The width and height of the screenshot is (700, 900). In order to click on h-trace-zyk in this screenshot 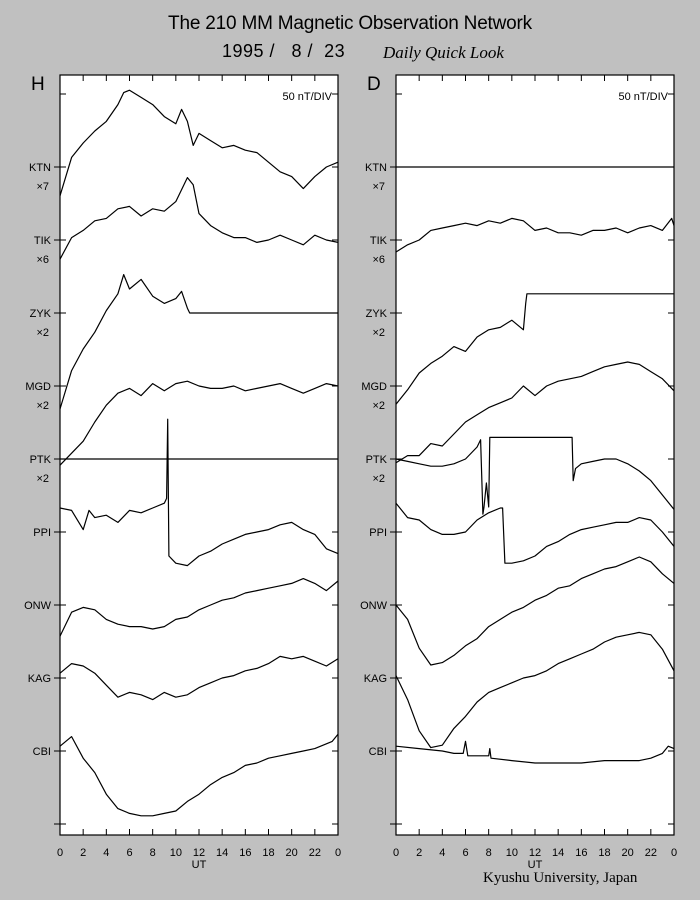, I will do `click(198, 342)`.